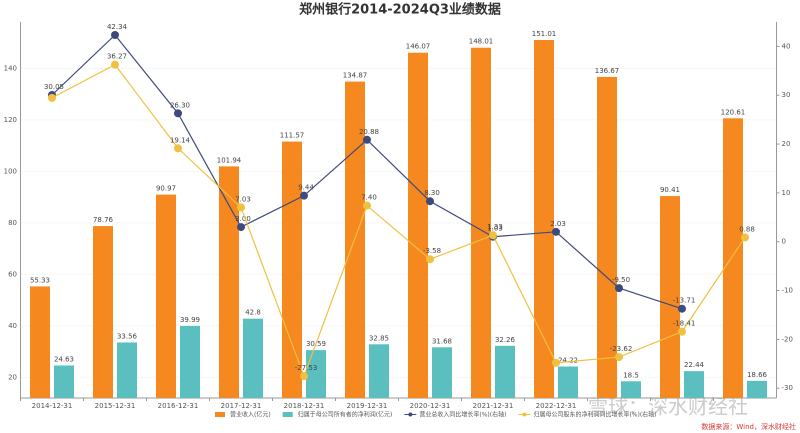 This screenshot has width=800, height=433. What do you see at coordinates (355, 76) in the screenshot?
I see `value-label: 134.87` at bounding box center [355, 76].